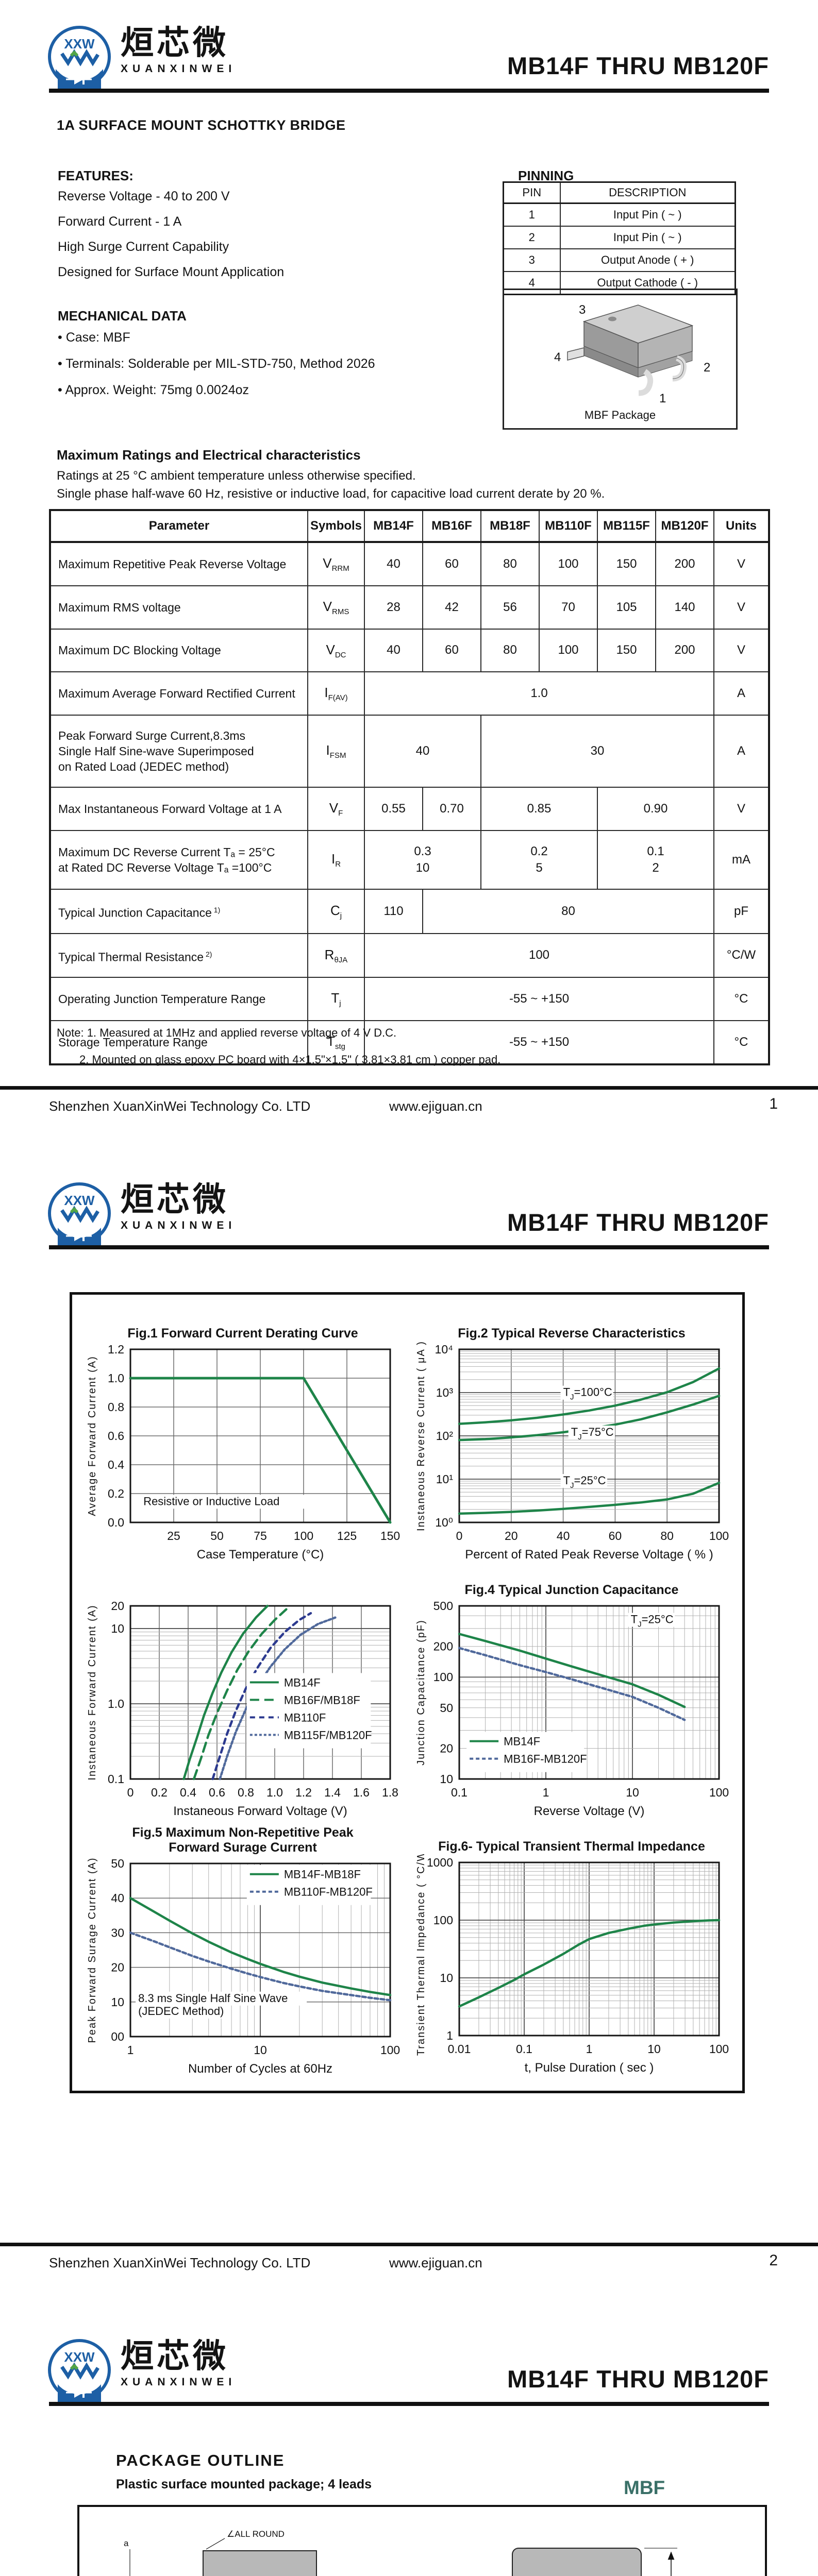  I want to click on package-image-box: 3 4 2 1 MBF Package, so click(620, 359).